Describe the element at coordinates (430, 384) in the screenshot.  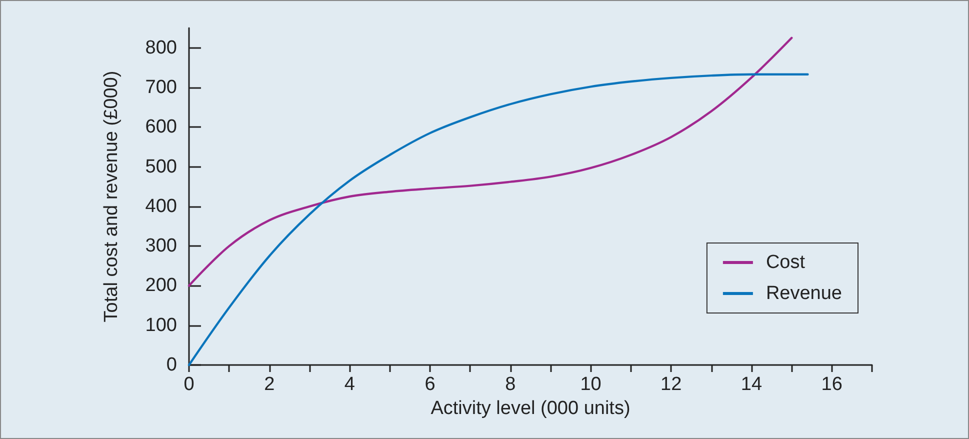
I see `x-tick-label: 6` at that location.